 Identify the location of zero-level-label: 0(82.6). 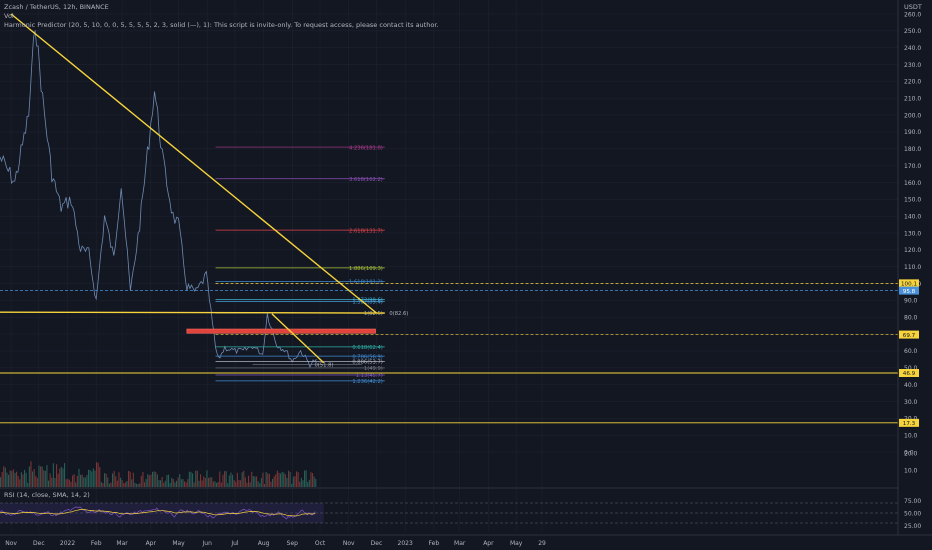
(398, 314).